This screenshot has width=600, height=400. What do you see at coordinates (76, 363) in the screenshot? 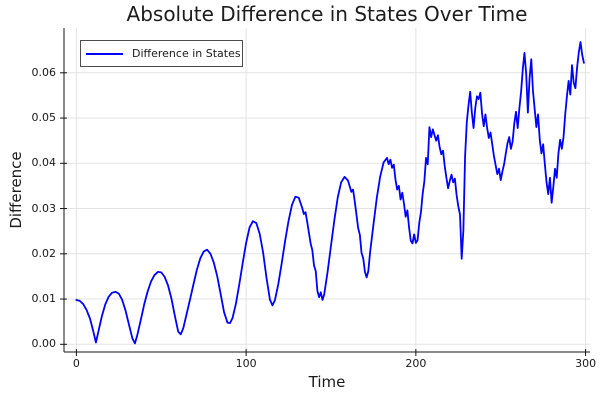
I see `x-tick-label: 0` at bounding box center [76, 363].